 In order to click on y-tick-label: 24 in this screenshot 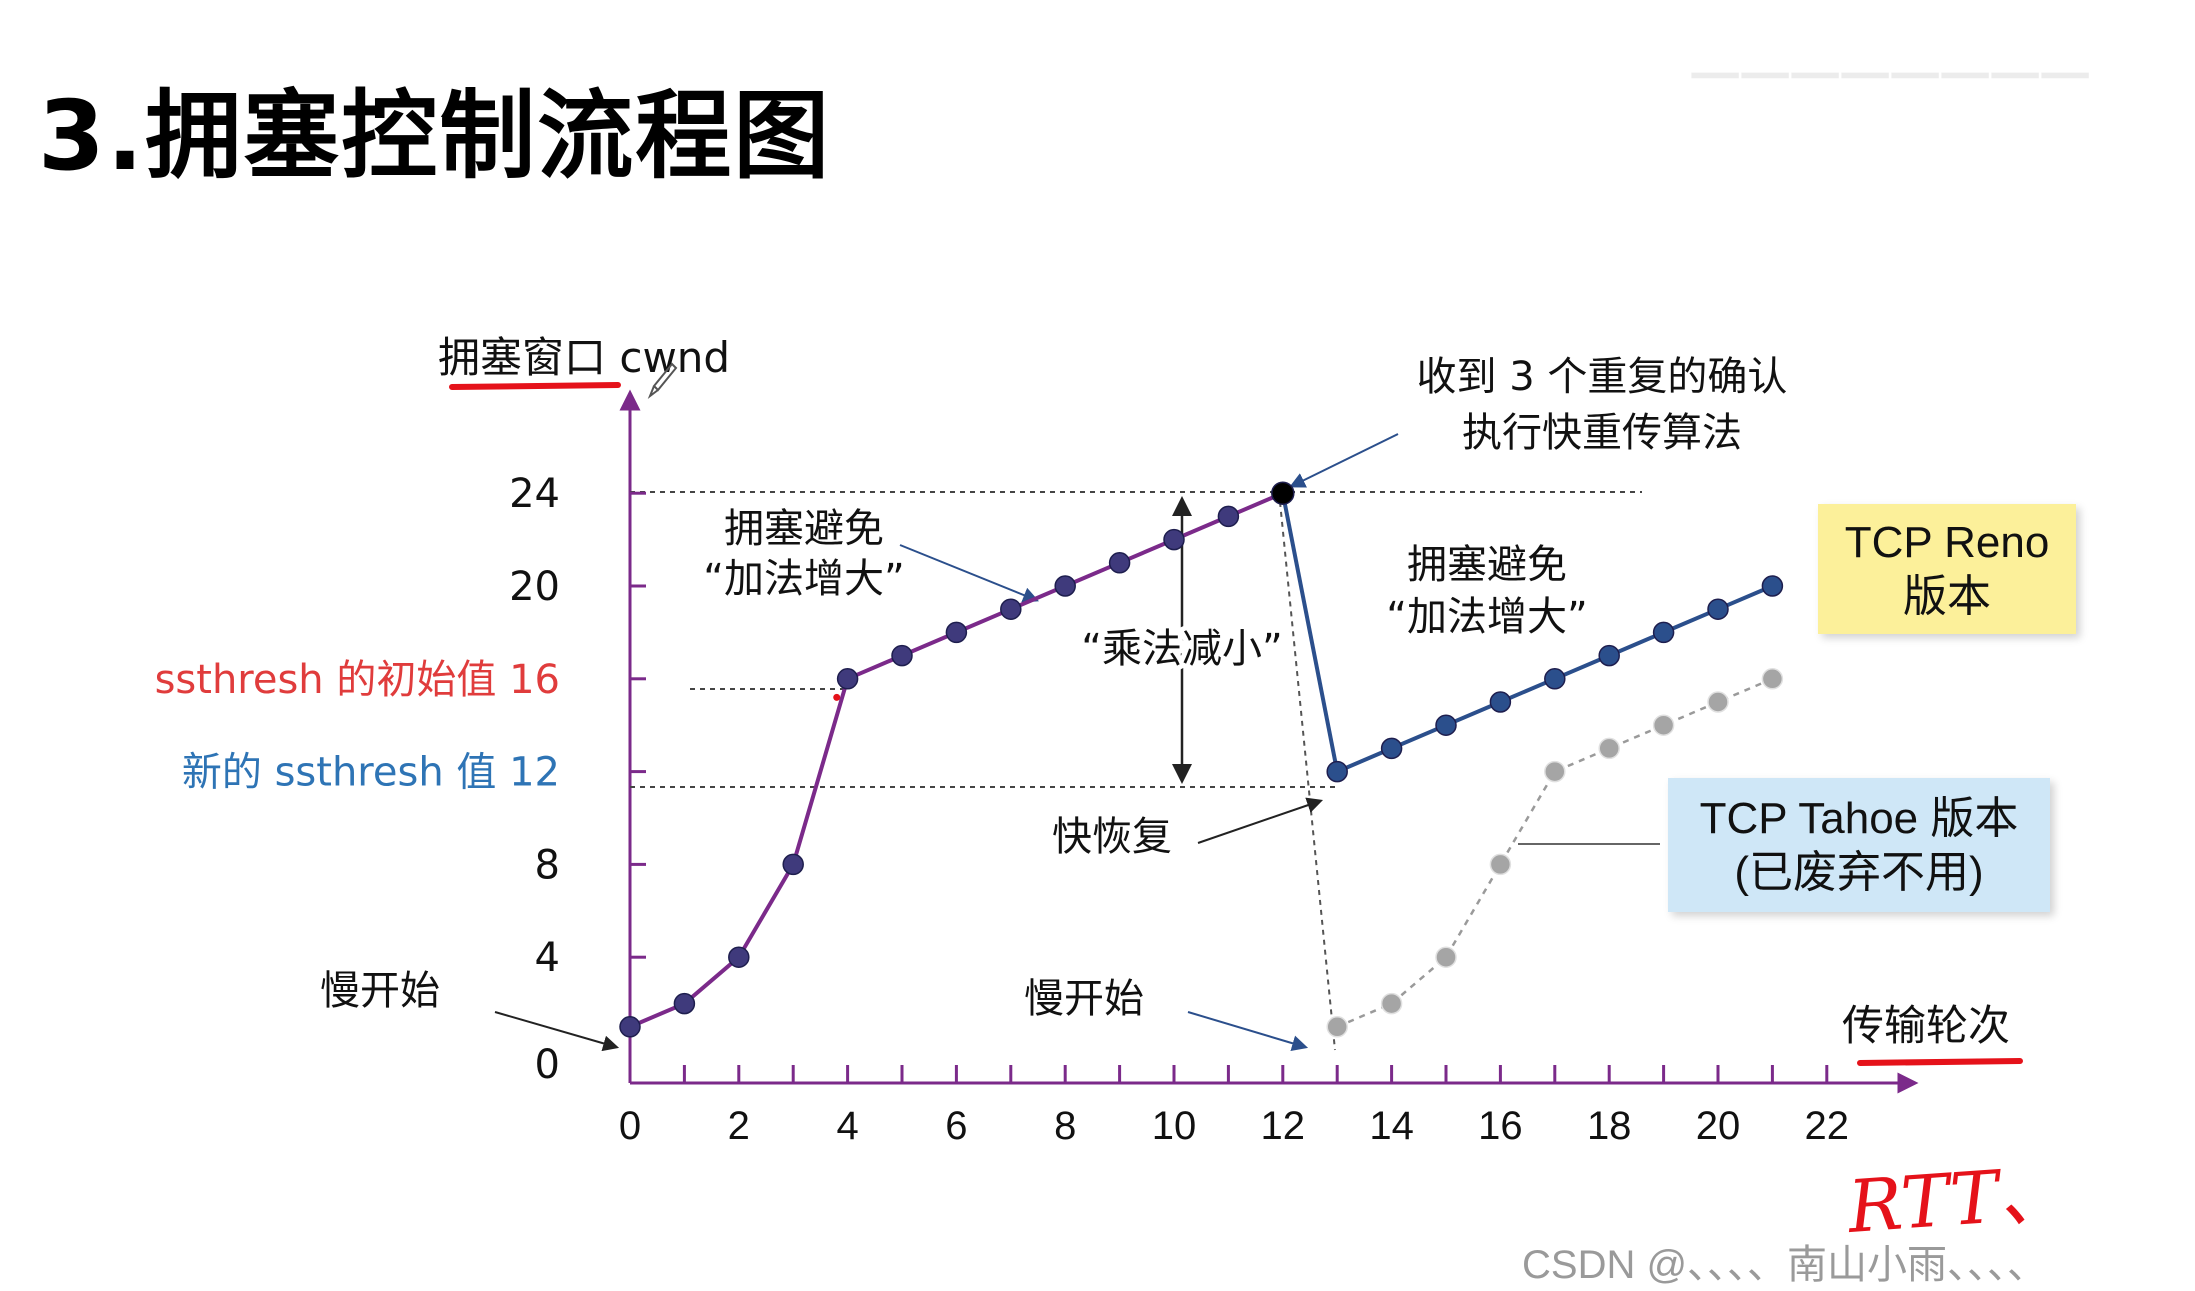, I will do `click(534, 494)`.